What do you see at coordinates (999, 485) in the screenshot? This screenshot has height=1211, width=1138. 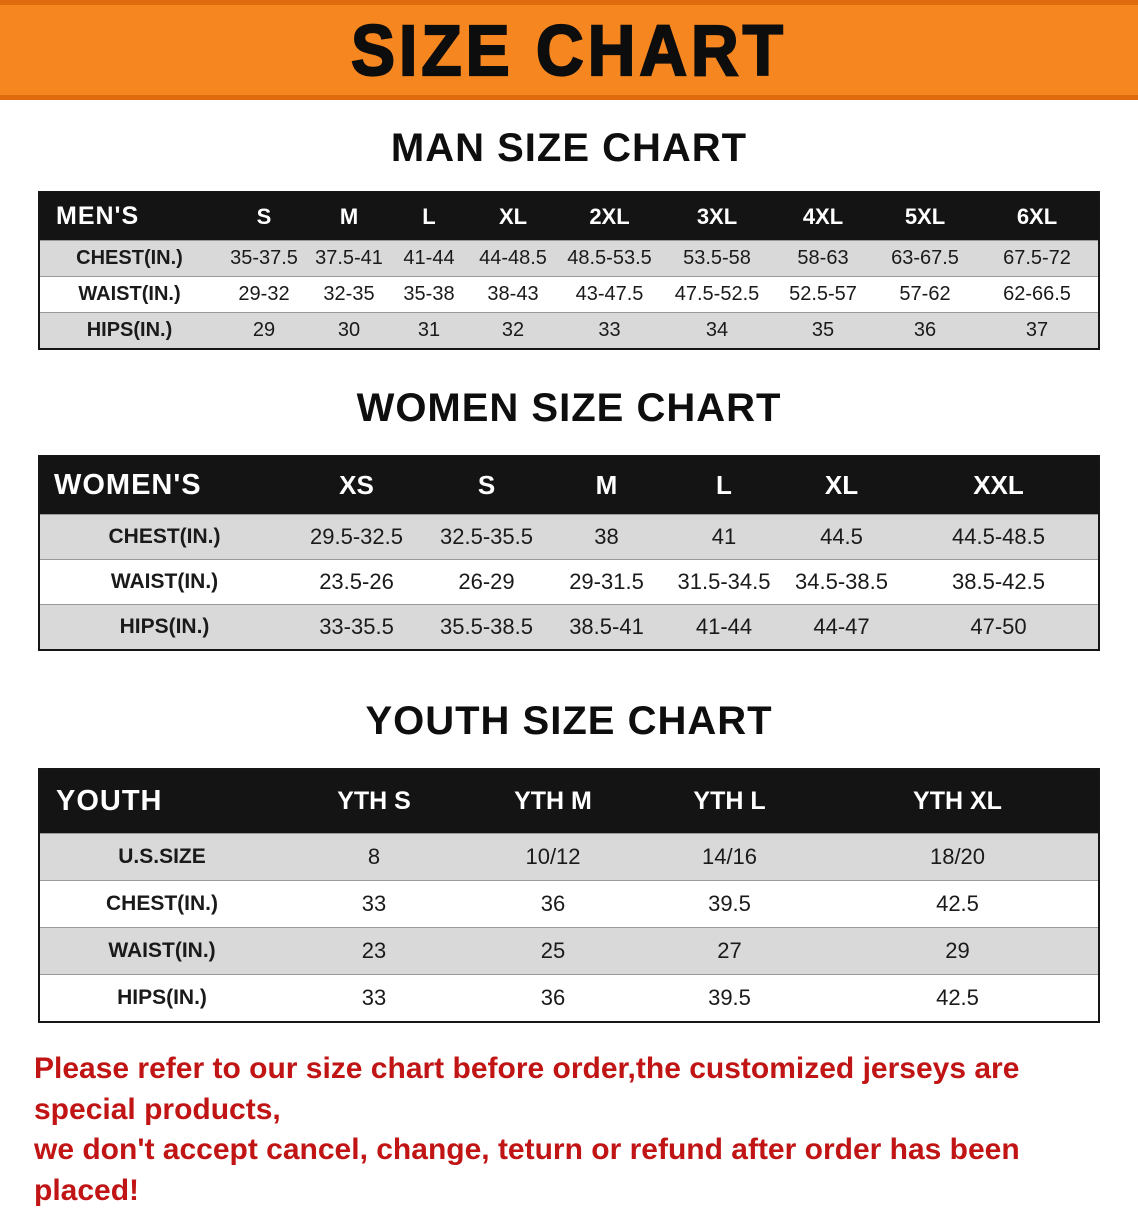 I see `size-column-header: XXL` at bounding box center [999, 485].